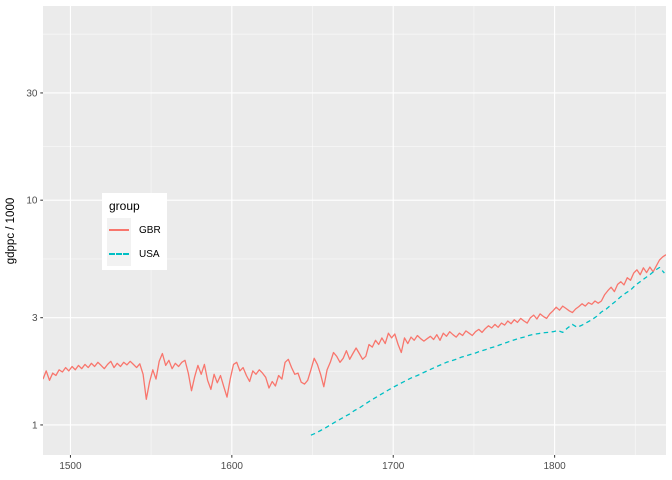 This screenshot has height=480, width=672. I want to click on x-tick-label: 1700, so click(393, 466).